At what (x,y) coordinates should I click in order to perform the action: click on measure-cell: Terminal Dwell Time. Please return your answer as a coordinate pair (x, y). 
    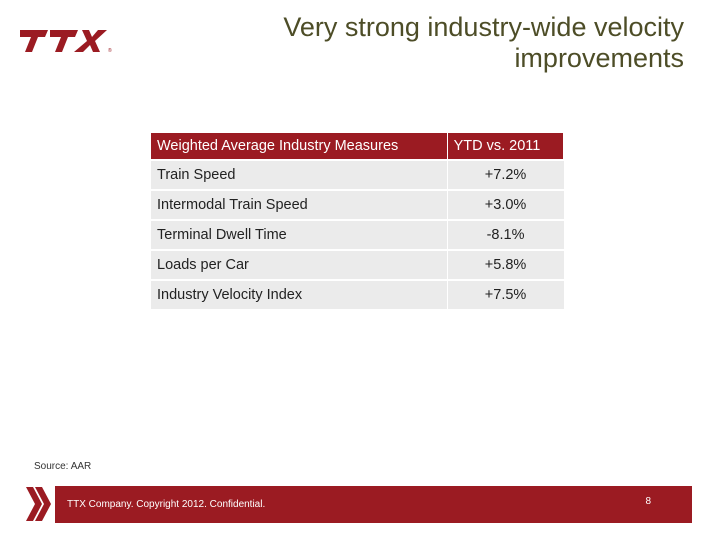
    Looking at the image, I should click on (299, 234).